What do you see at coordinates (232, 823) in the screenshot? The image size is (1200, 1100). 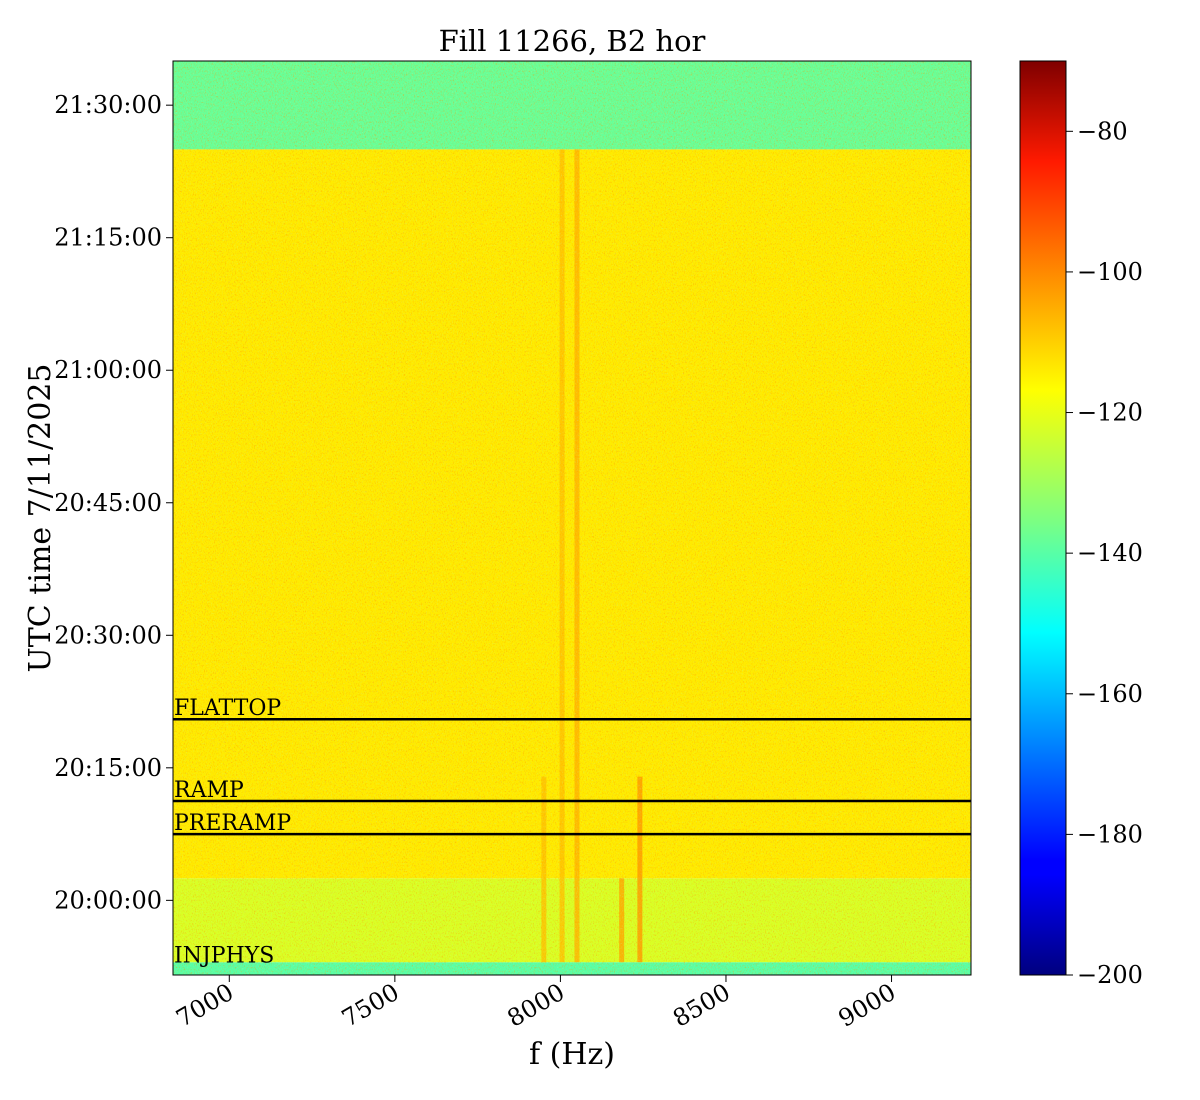 I see `event-label: PRERAMP` at bounding box center [232, 823].